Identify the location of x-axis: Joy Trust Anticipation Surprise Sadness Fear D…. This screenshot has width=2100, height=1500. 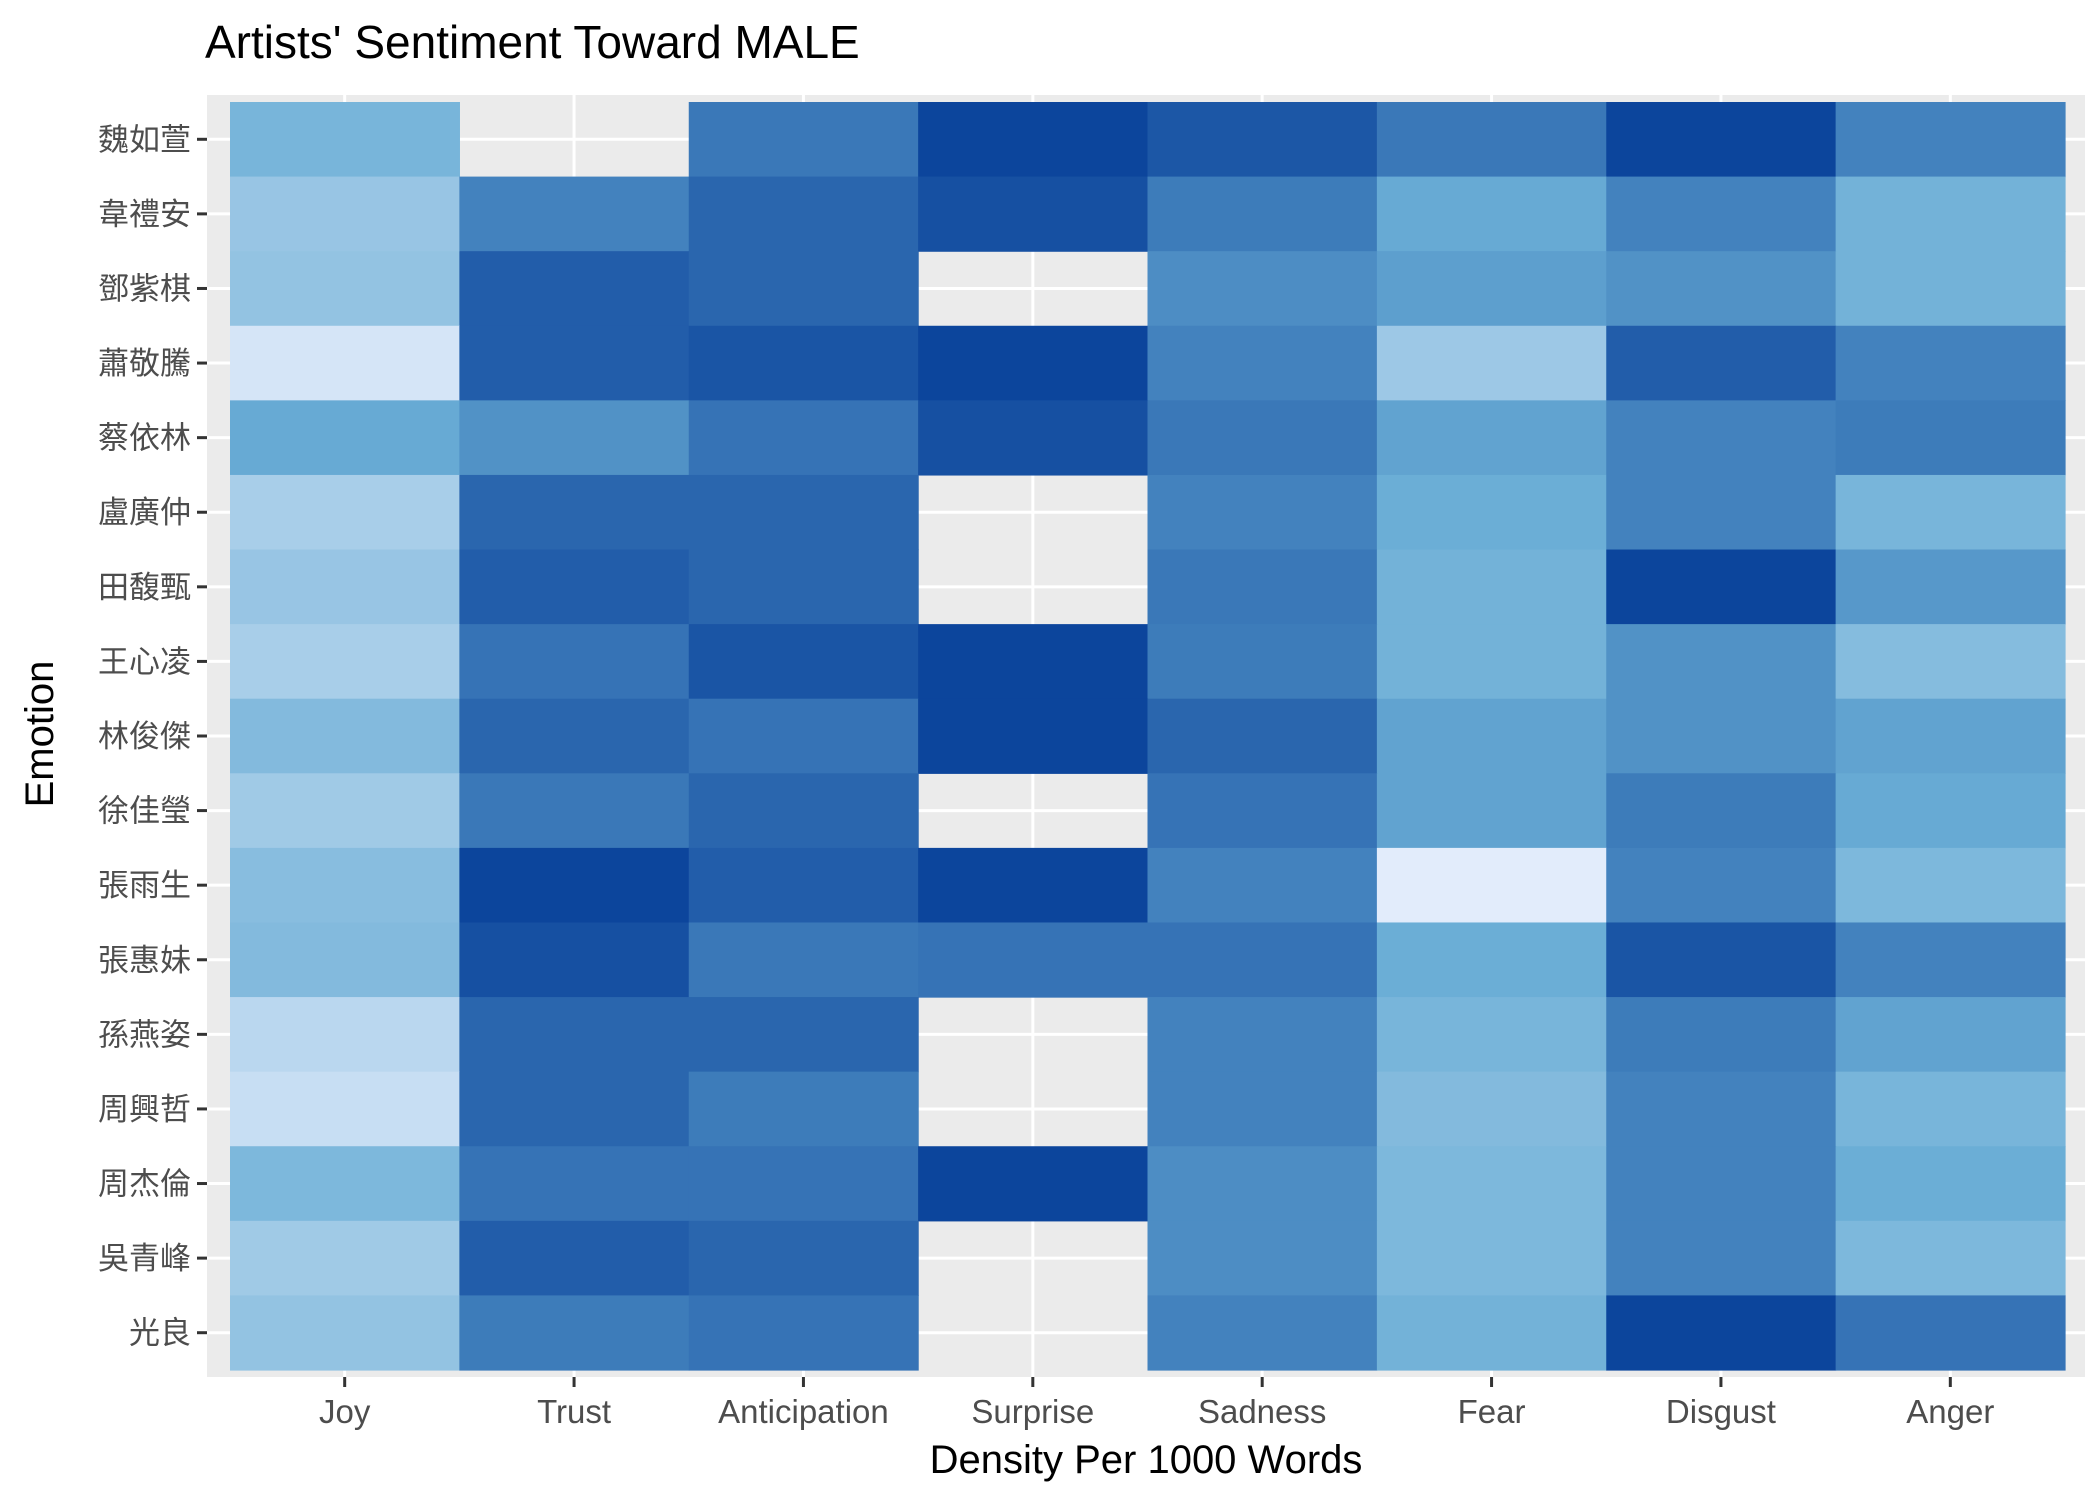
(1156, 1403).